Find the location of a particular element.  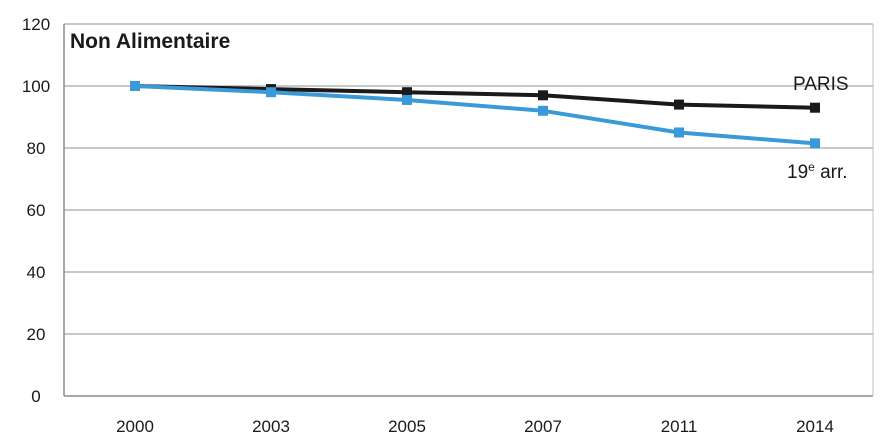

series-label-19e-number: 19 is located at coordinates (797, 172).